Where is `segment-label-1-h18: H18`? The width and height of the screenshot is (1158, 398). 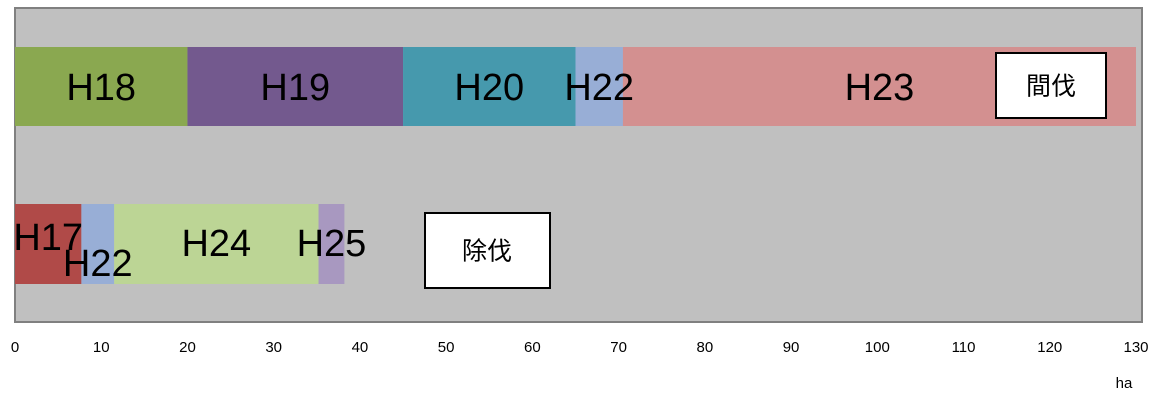 segment-label-1-h18: H18 is located at coordinates (101, 88).